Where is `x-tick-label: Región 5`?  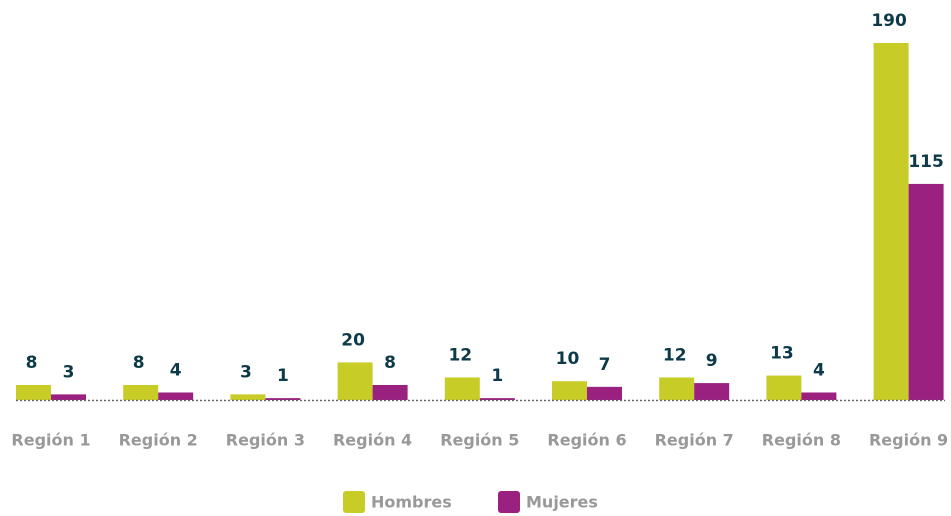
x-tick-label: Región 5 is located at coordinates (479, 440).